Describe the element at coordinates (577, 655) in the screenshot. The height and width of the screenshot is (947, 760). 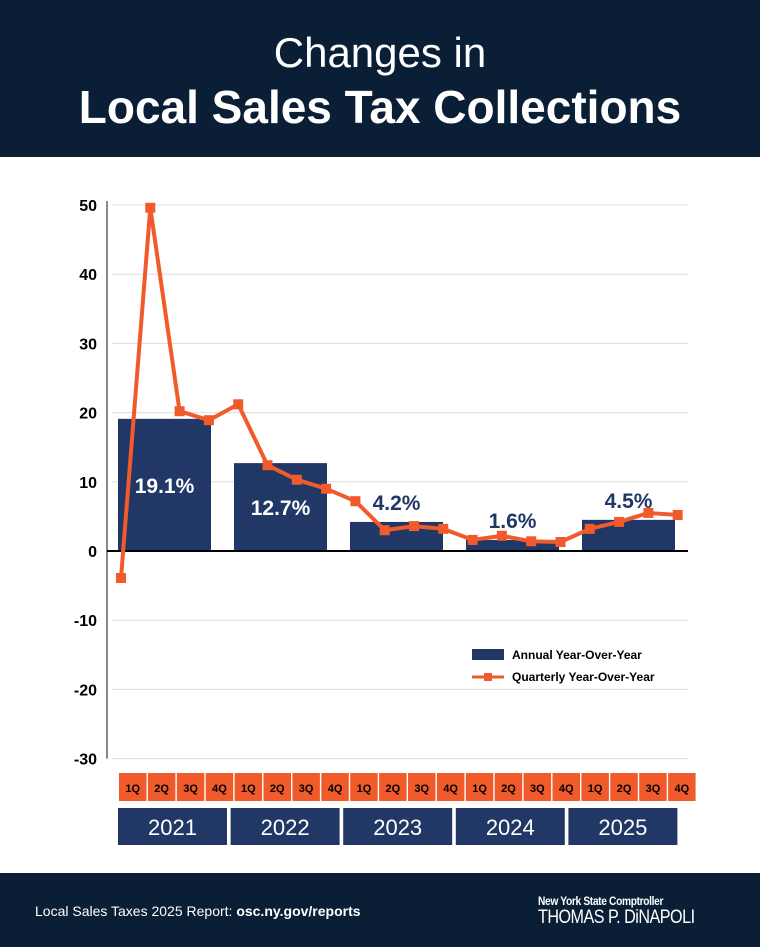
I see `legend-annual: Annual Year-Over-Year` at that location.